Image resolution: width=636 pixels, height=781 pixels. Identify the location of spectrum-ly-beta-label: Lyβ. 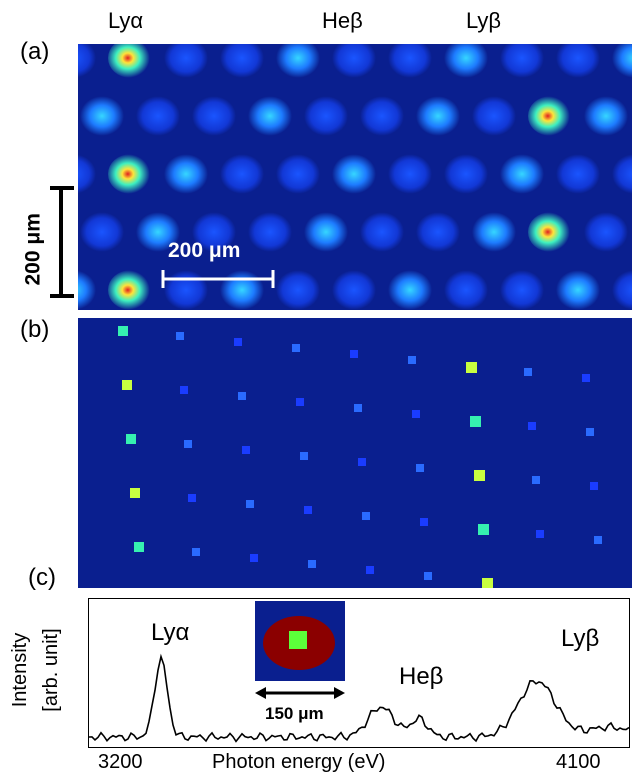
(580, 638).